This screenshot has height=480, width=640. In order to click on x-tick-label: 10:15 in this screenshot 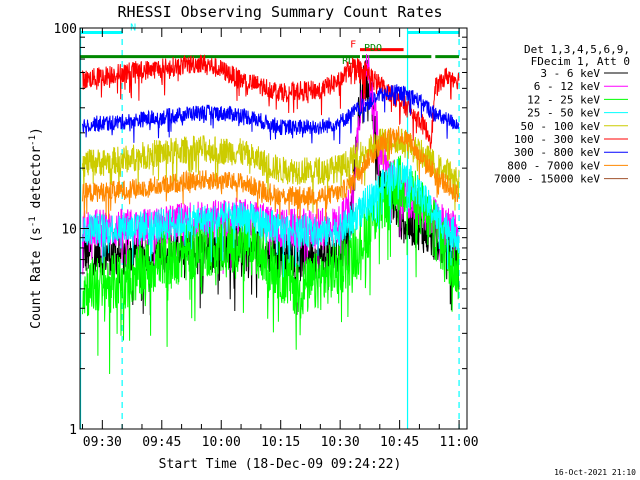, I will do `click(280, 442)`.